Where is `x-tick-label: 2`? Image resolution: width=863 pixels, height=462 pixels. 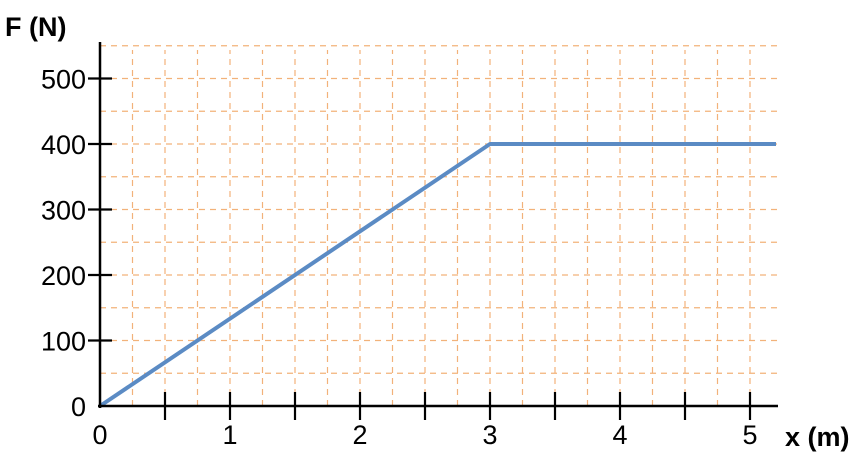 x-tick-label: 2 is located at coordinates (359, 435).